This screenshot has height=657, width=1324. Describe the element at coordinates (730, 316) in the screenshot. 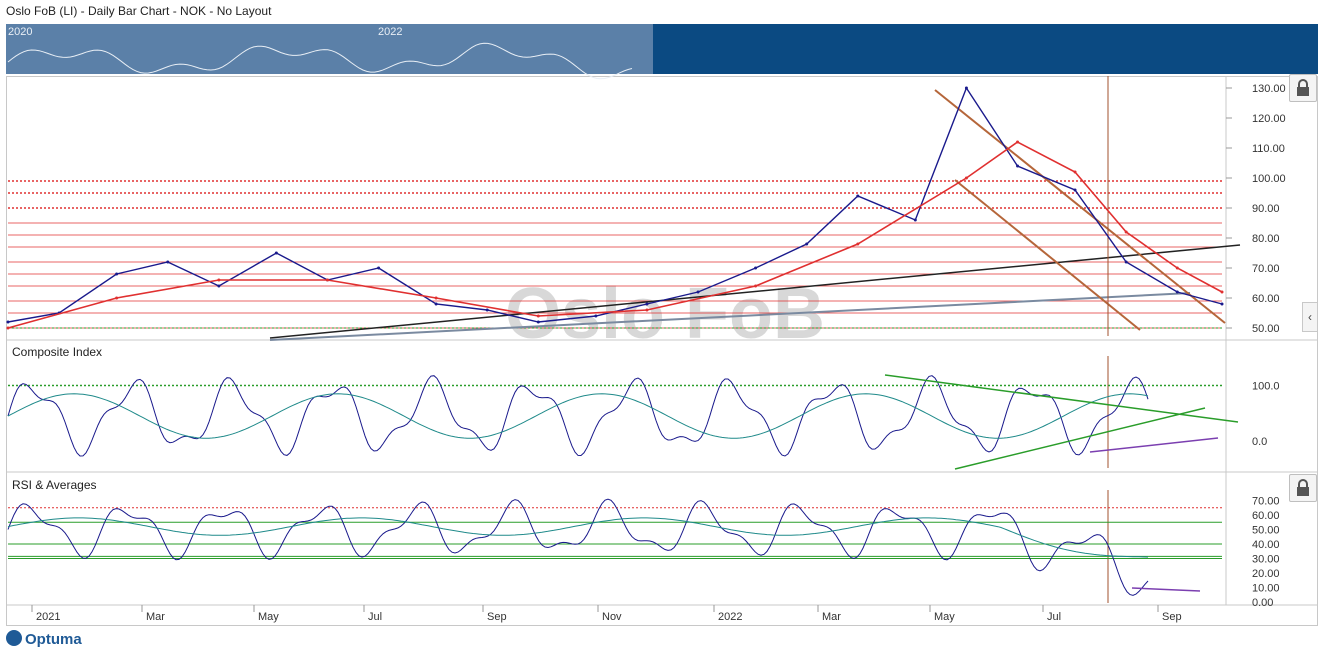

I see `trendline-grey` at that location.